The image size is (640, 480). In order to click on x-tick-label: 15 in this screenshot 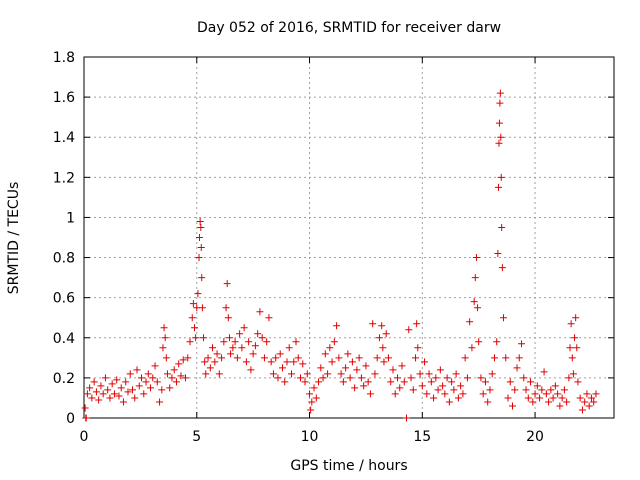, I will do `click(422, 437)`.